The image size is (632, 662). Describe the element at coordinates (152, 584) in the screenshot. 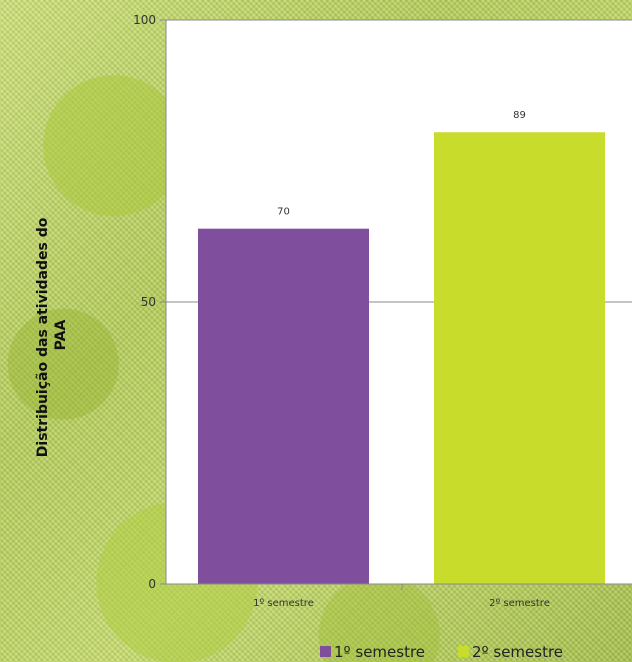

I see `y-tick-label: 0` at that location.